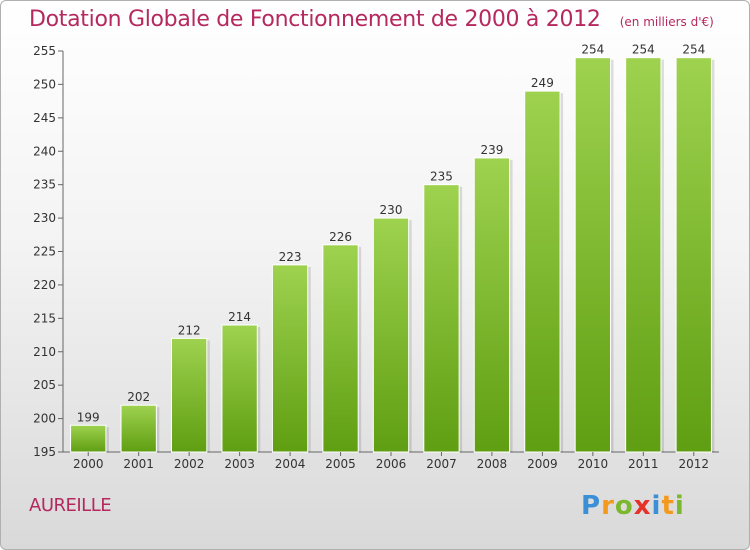  I want to click on logo-letter: o, so click(624, 506).